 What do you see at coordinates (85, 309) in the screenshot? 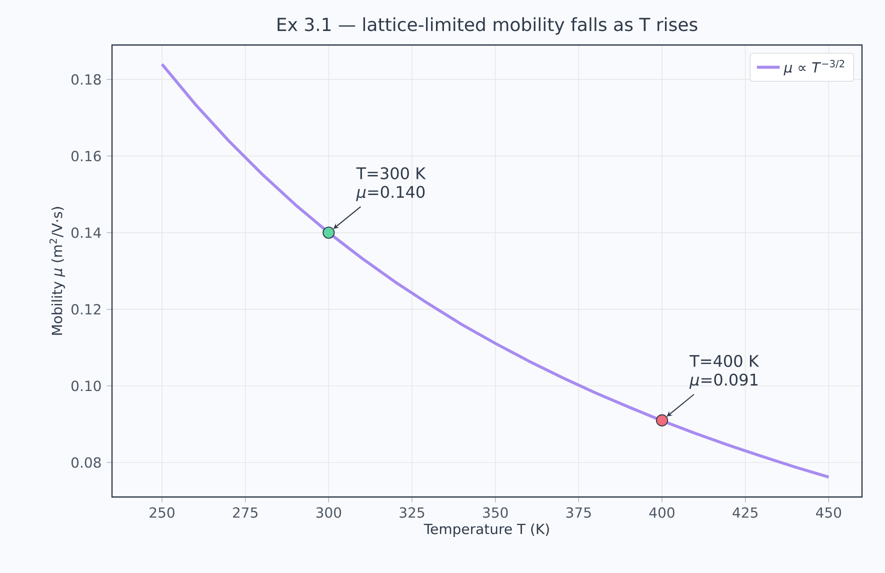
I see `y-tick-label: 0.12` at bounding box center [85, 309].